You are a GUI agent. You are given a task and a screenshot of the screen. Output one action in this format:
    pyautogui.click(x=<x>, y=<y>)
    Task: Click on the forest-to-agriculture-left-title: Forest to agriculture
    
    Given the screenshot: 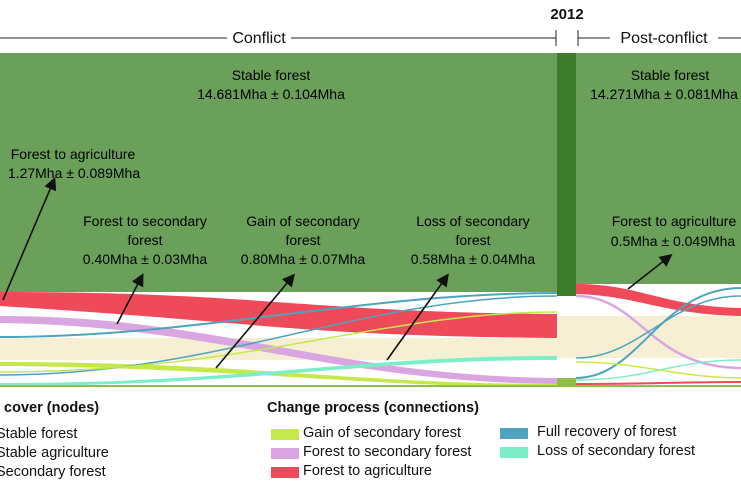 What is the action you would take?
    pyautogui.click(x=73, y=154)
    